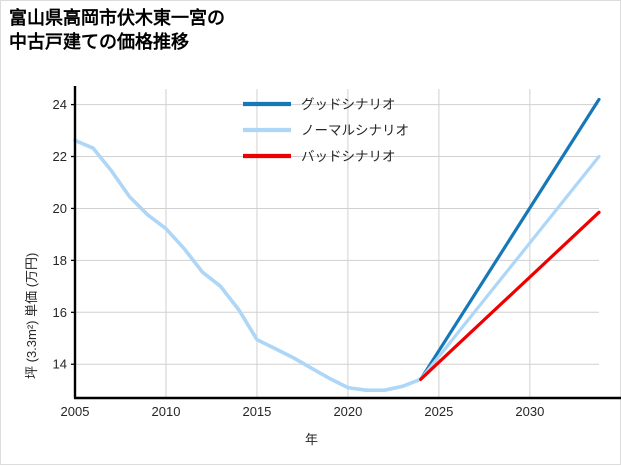 The width and height of the screenshot is (621, 466). I want to click on x-tick-label: 2025, so click(438, 411).